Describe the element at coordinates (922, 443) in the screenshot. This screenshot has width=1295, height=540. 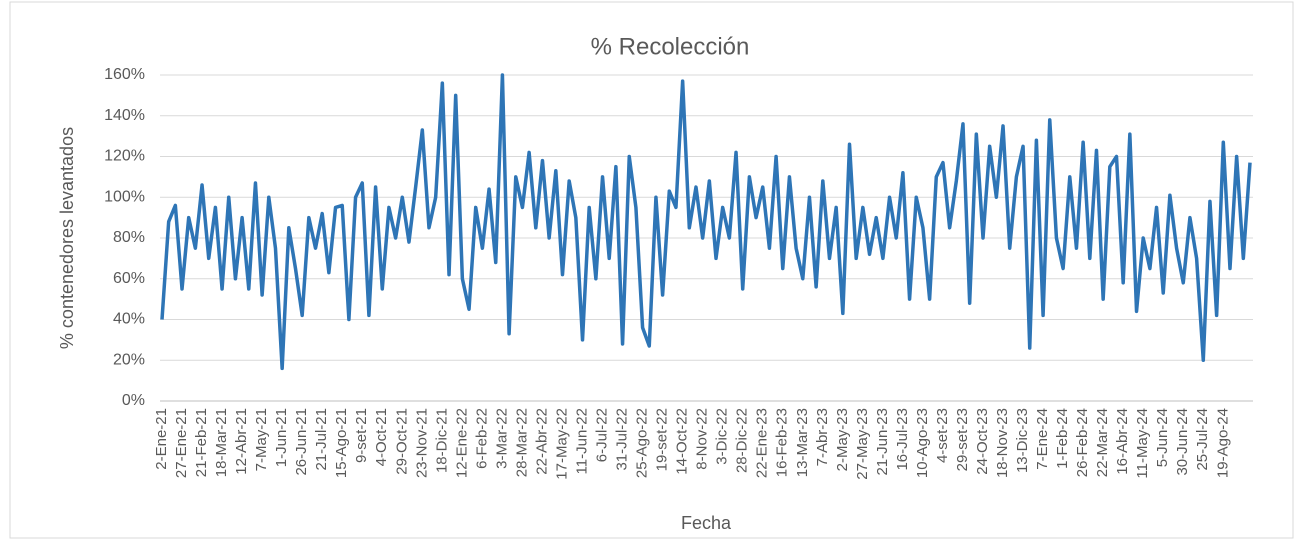
I see `x-tick-label: 10-Ago-23` at that location.